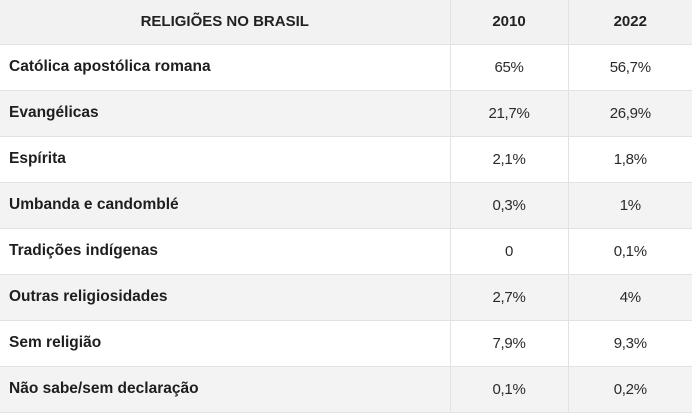 This screenshot has width=692, height=413. Describe the element at coordinates (225, 251) in the screenshot. I see `row-label: Tradições indígenas` at that location.